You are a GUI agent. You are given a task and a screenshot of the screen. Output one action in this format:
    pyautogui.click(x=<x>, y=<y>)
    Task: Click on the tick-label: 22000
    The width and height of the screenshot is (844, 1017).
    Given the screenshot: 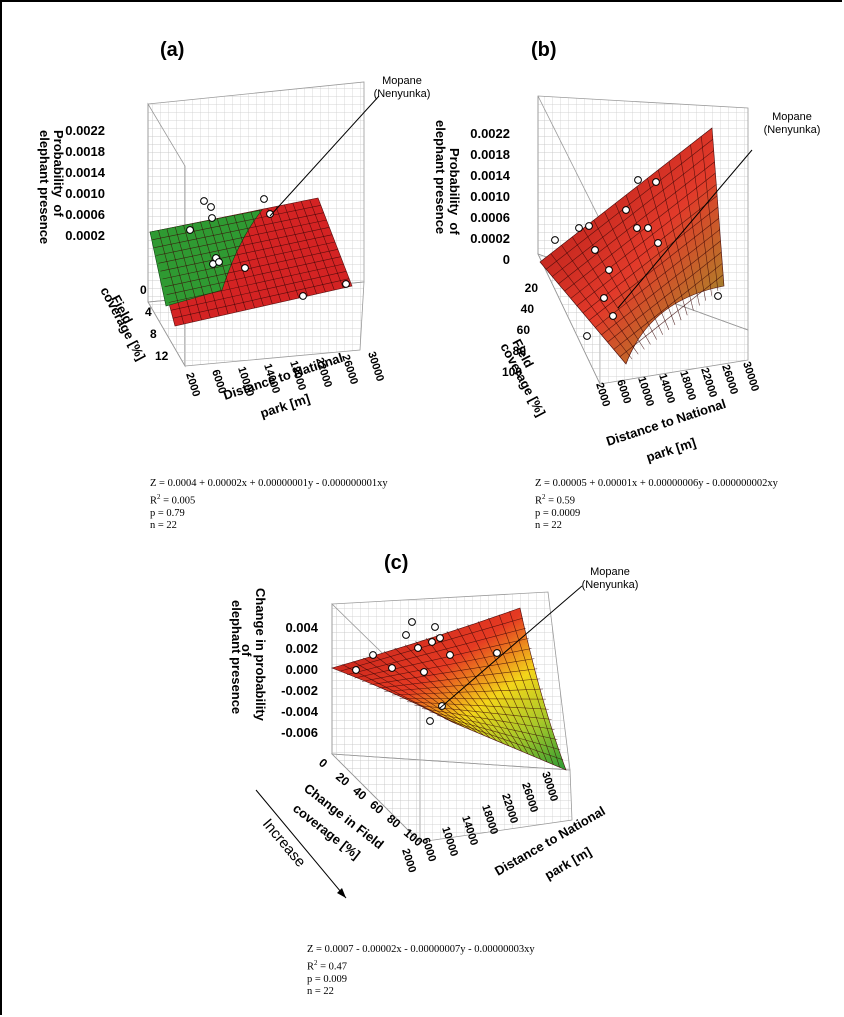 What is the action you would take?
    pyautogui.click(x=708, y=382)
    